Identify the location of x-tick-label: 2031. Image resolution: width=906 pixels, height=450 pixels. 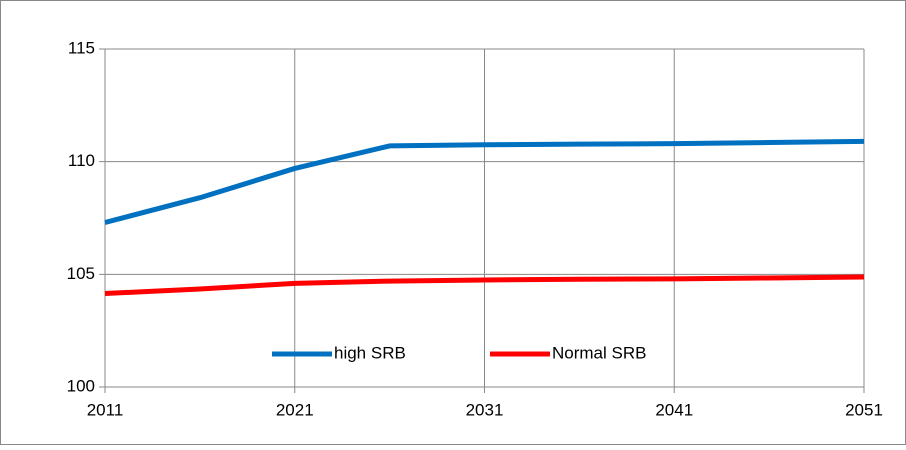
(485, 409).